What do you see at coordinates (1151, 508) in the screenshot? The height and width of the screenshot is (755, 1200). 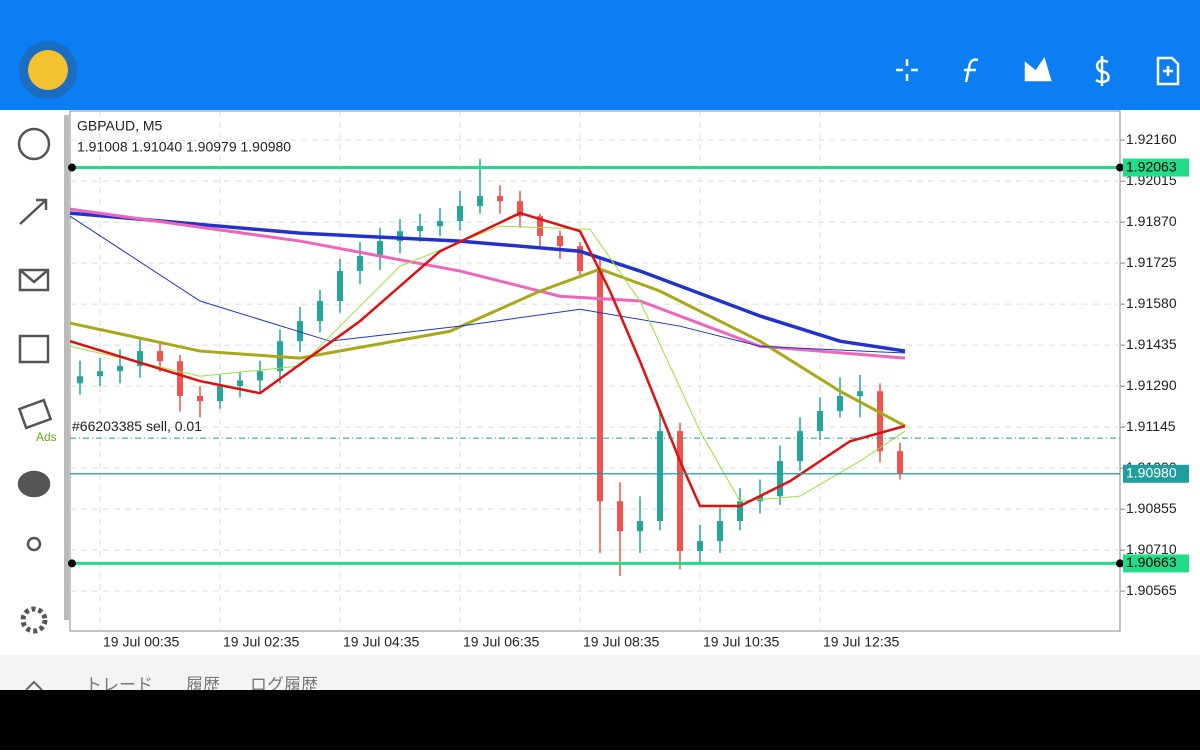 I see `y-tick-label: 1.90855` at bounding box center [1151, 508].